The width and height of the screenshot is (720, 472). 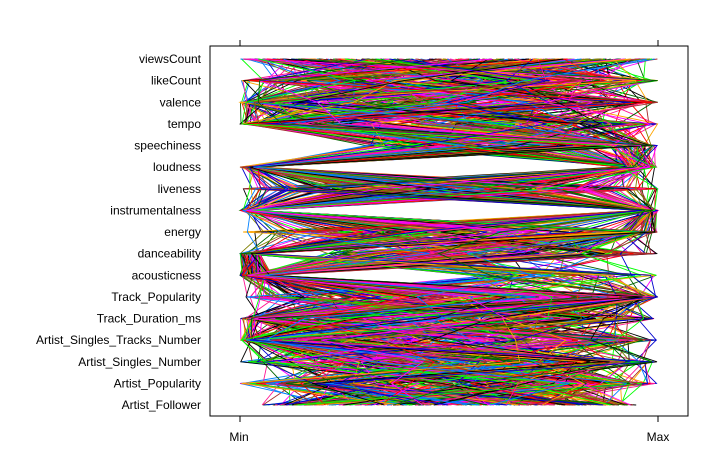 What do you see at coordinates (179, 189) in the screenshot?
I see `variable-label-liveness: liveness` at bounding box center [179, 189].